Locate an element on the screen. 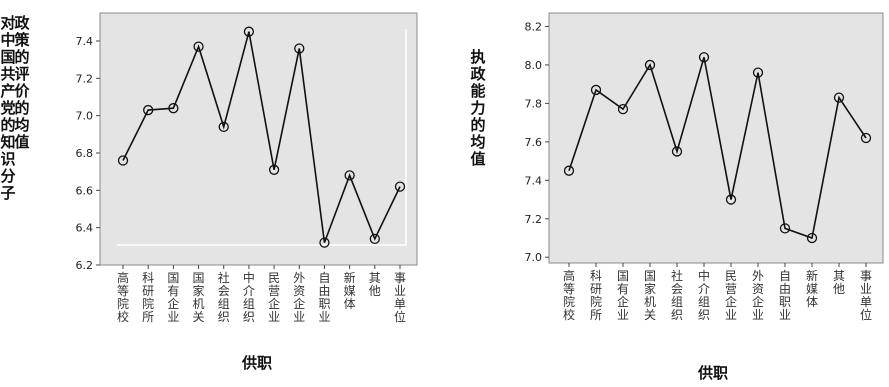 The image size is (889, 387). y-axis-label: 执政能力的均值 is located at coordinates (478, 108).